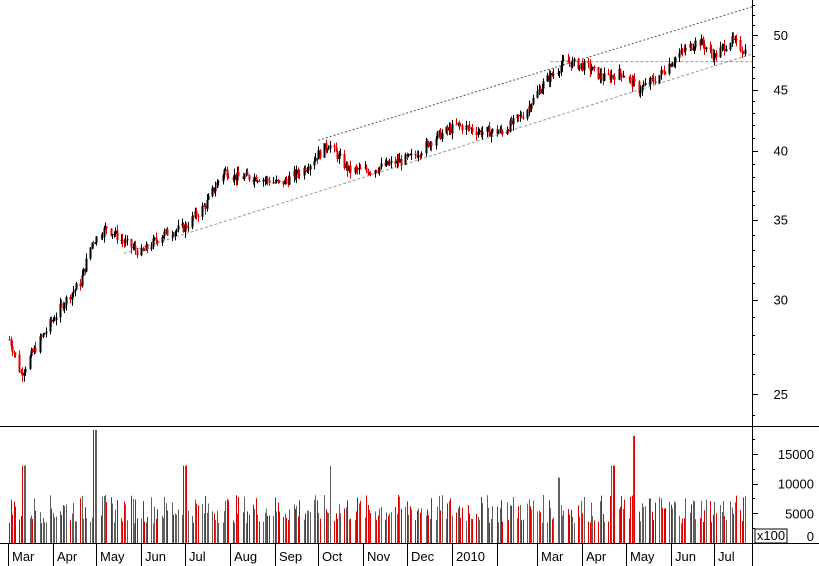 The height and width of the screenshot is (566, 819). Describe the element at coordinates (781, 300) in the screenshot. I see `price-tick-label: 30` at that location.